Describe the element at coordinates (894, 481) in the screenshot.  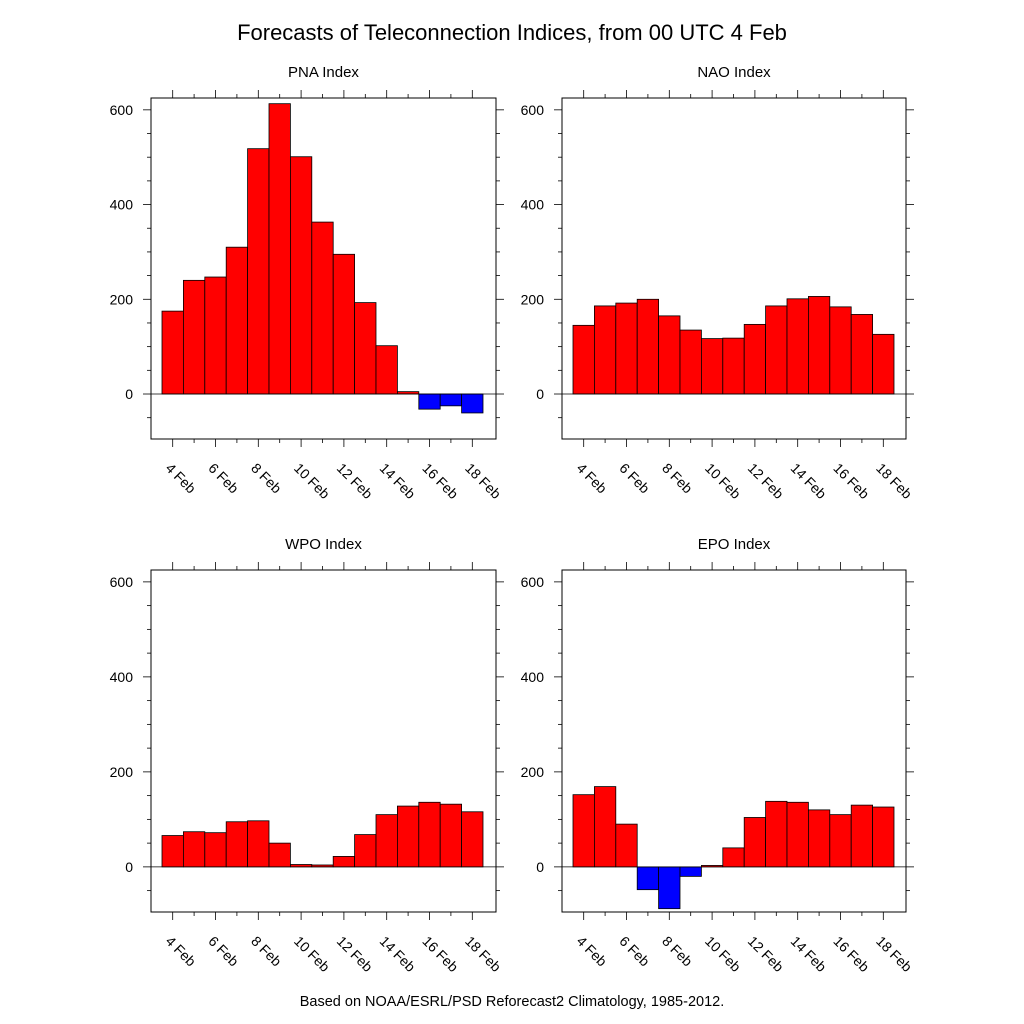
I see `nao-index-xtick-label: 18 Feb` at that location.